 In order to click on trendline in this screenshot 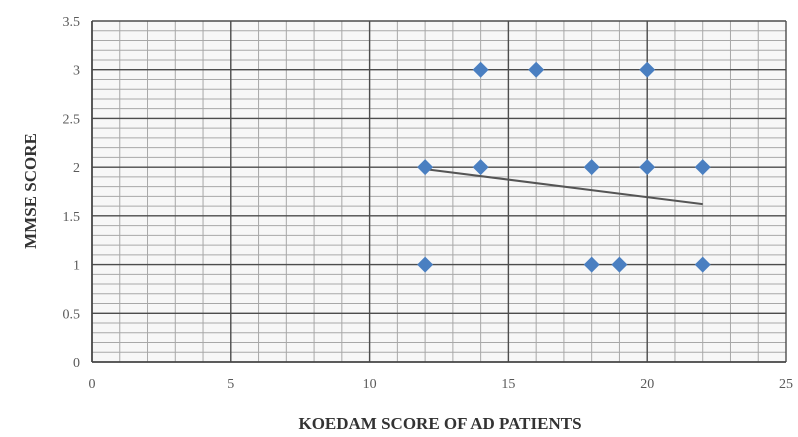, I will do `click(563, 187)`.